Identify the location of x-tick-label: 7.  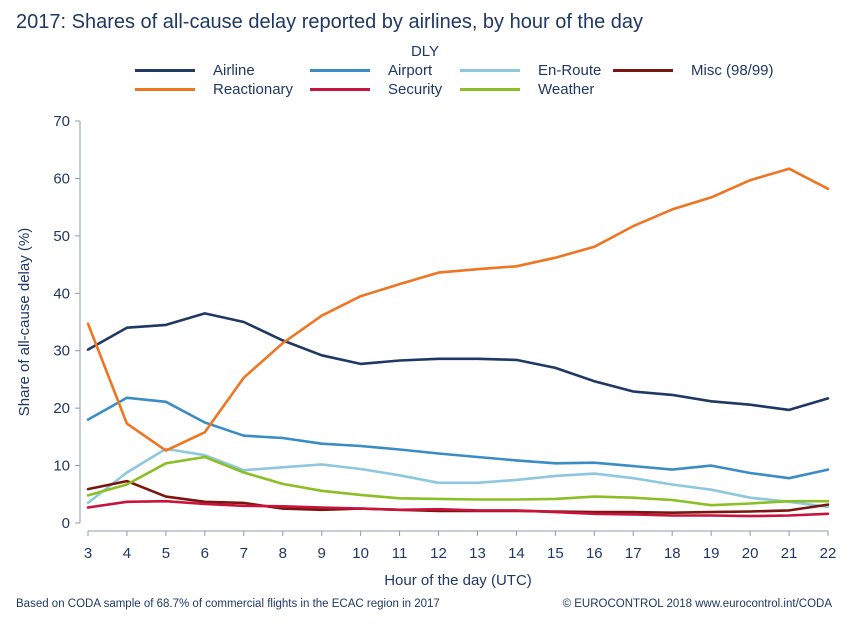
(244, 553).